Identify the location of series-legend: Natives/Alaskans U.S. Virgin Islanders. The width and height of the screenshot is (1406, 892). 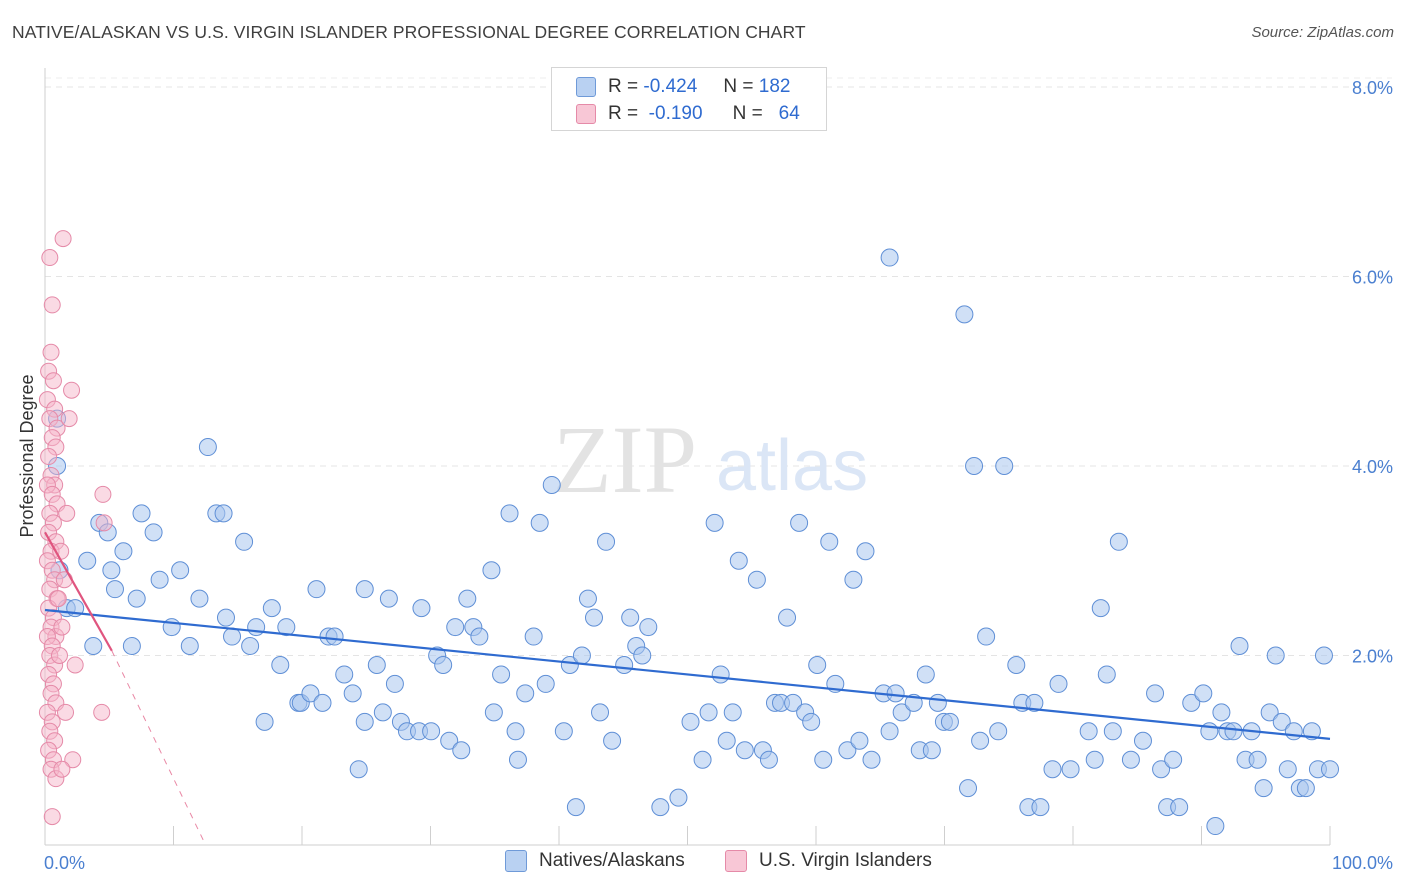
(703, 864).